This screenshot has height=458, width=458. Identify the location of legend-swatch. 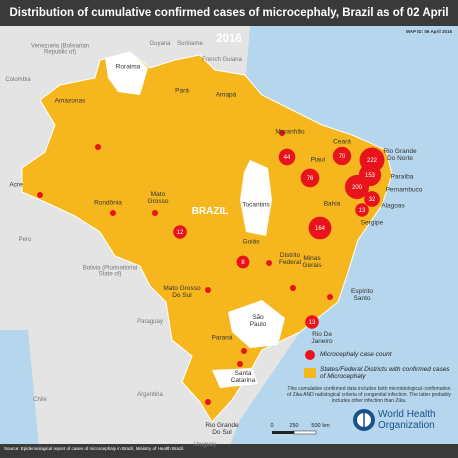
(310, 373).